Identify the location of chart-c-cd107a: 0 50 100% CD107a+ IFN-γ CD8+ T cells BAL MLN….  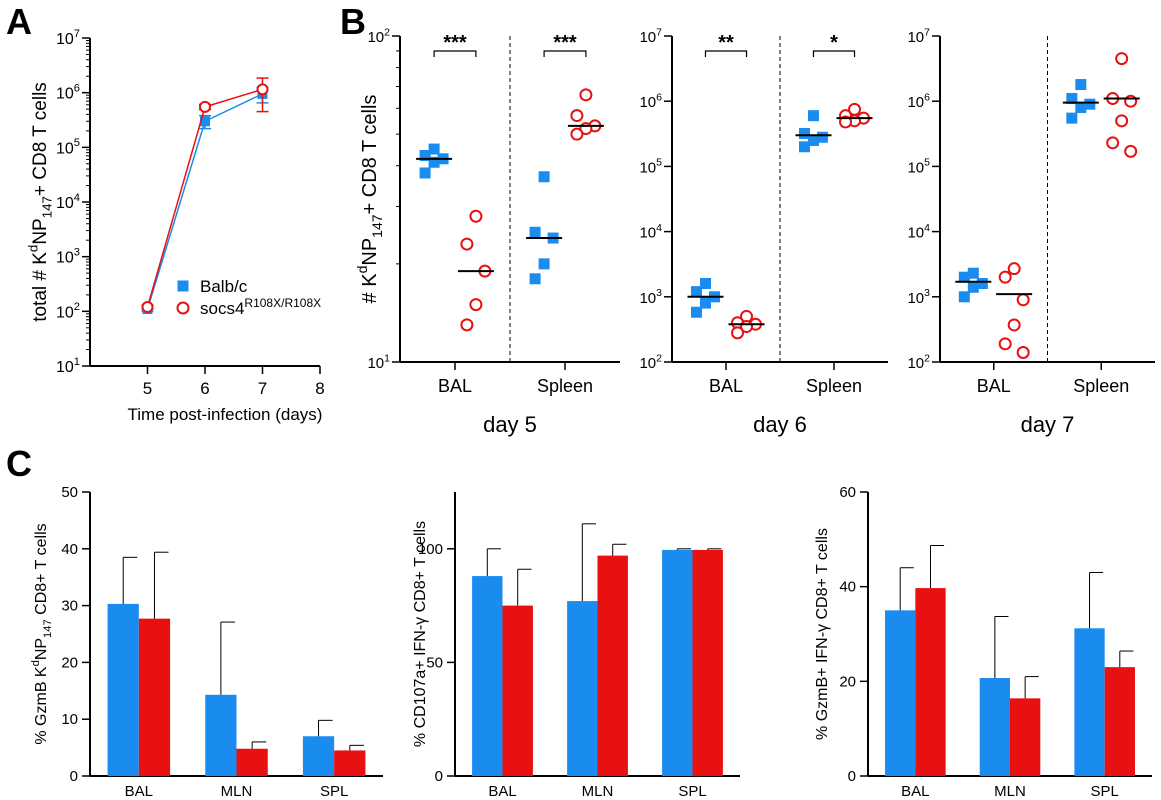
(576, 646).